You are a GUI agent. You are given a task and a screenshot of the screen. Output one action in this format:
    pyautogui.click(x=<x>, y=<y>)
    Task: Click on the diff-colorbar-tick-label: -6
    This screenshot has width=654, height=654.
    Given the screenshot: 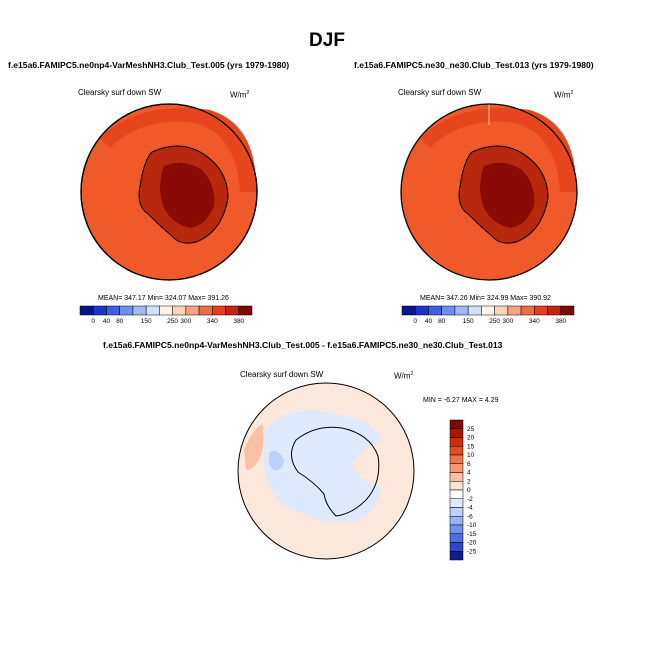 What is the action you would take?
    pyautogui.click(x=470, y=516)
    